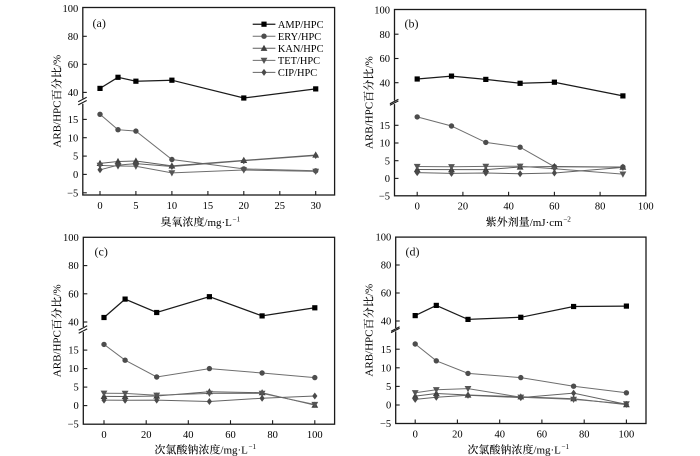 This screenshot has height=456, width=700. What do you see at coordinates (299, 61) in the screenshot?
I see `svg-text: TET/HPC` at bounding box center [299, 61].